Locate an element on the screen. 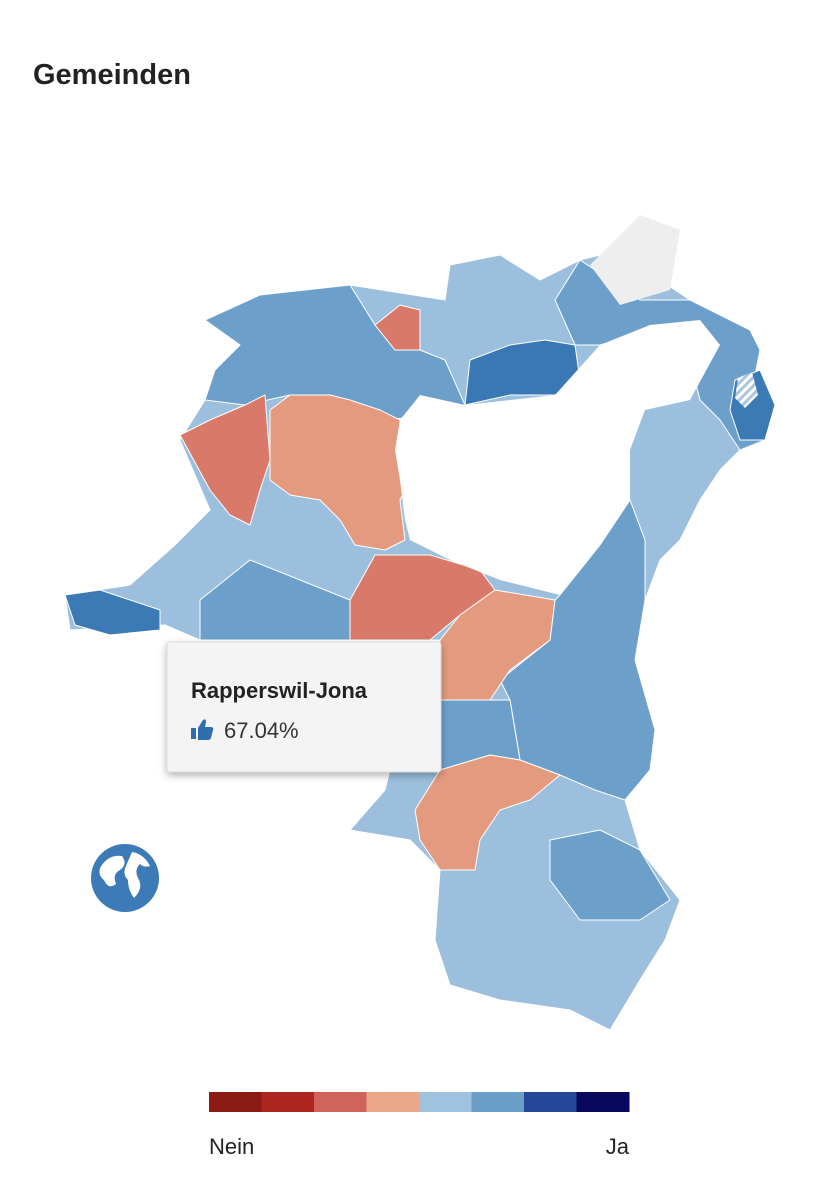 Image resolution: width=839 pixels, height=1200 pixels. hatched-region is located at coordinates (746, 390).